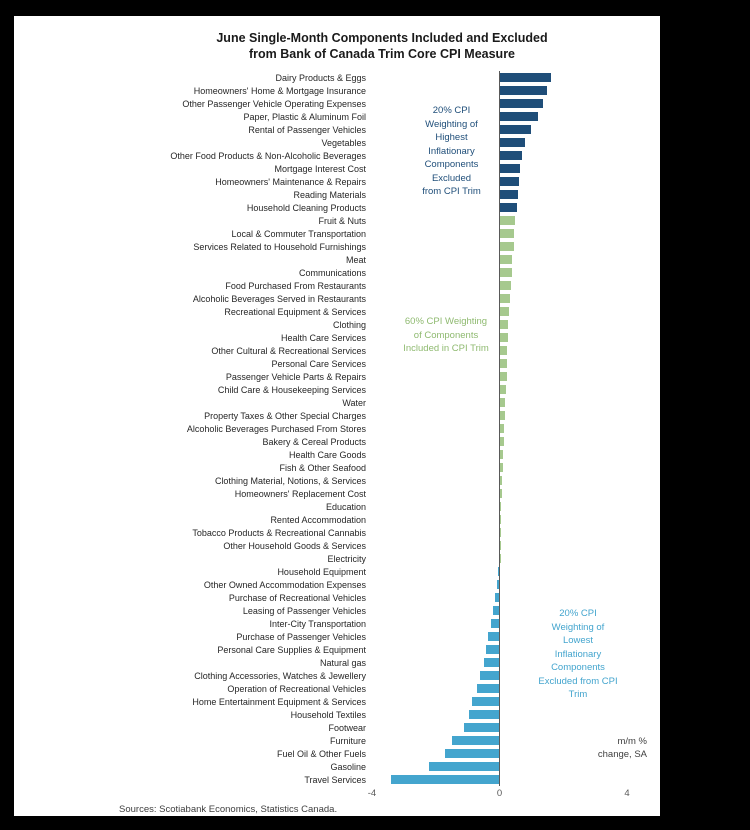  I want to click on chart-row: Education, so click(337, 506).